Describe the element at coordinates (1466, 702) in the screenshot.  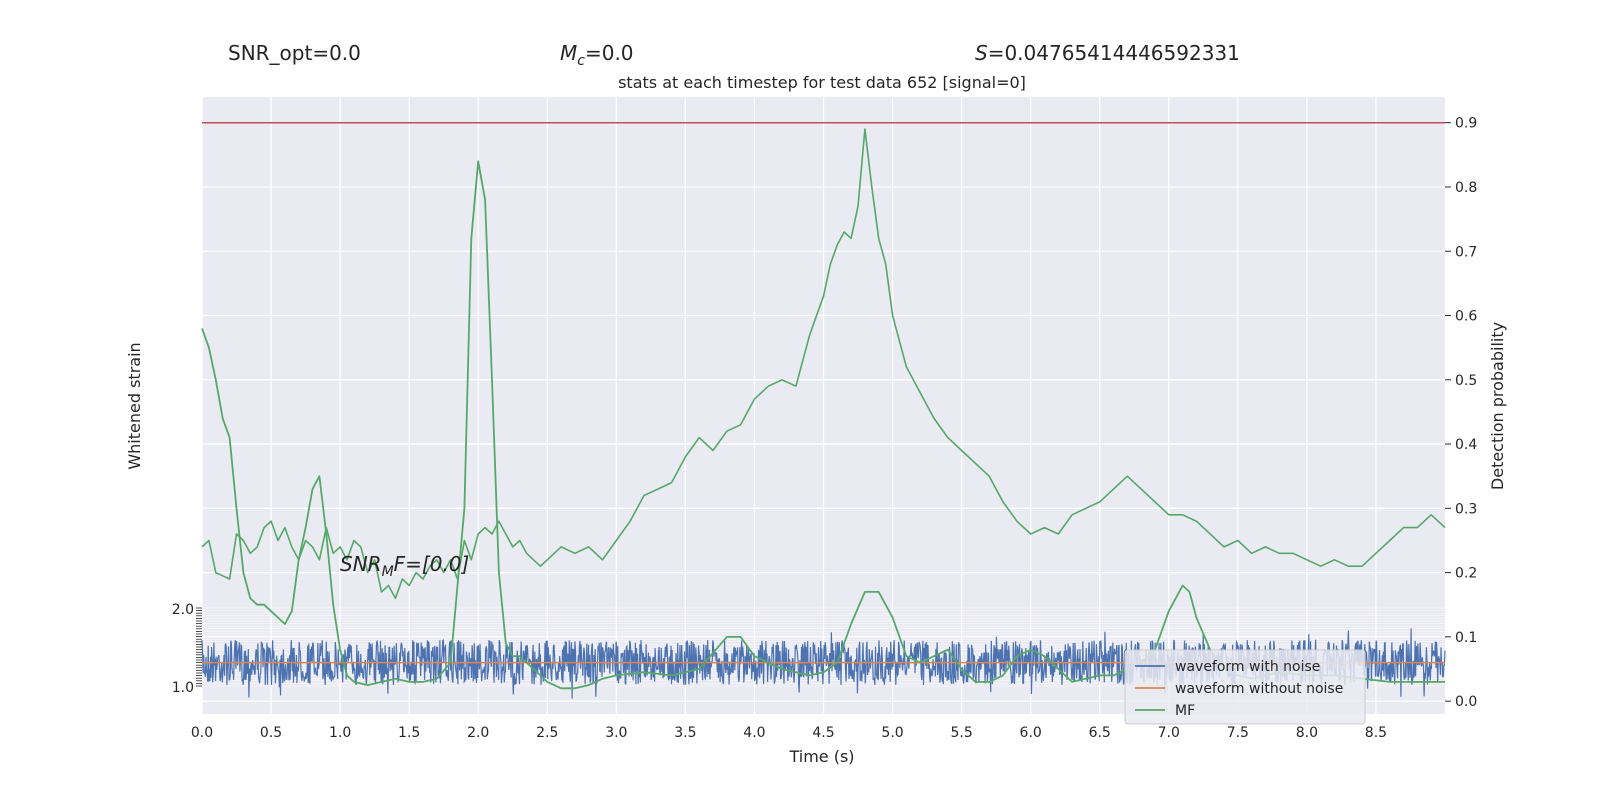
I see `y-tick-label: 0.0` at that location.